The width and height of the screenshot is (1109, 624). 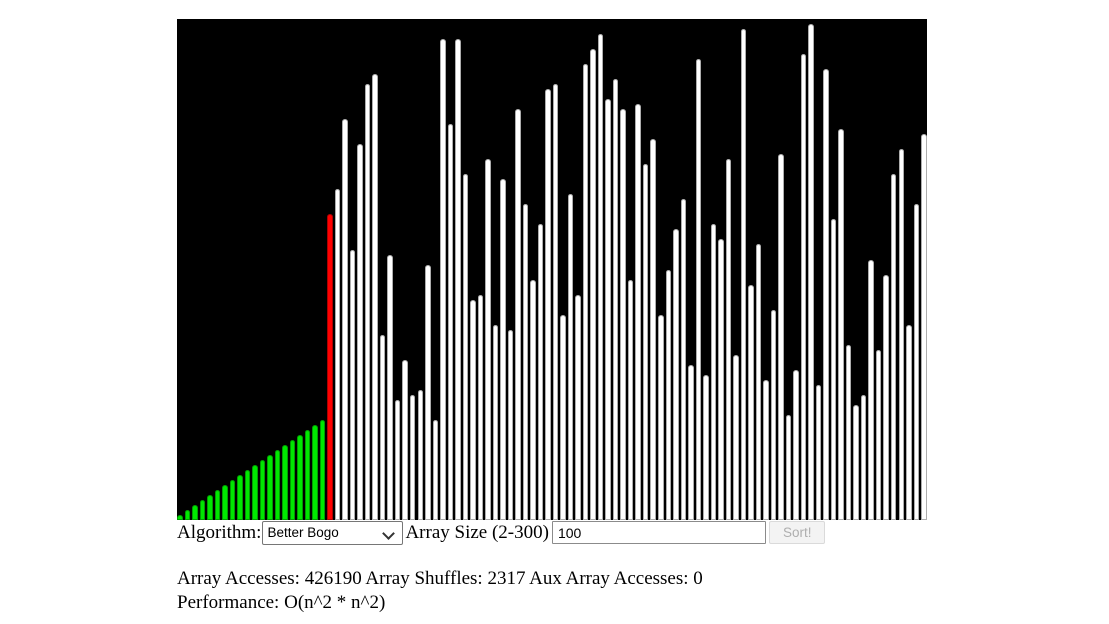 What do you see at coordinates (658, 532) in the screenshot?
I see `array-size-input` at bounding box center [658, 532].